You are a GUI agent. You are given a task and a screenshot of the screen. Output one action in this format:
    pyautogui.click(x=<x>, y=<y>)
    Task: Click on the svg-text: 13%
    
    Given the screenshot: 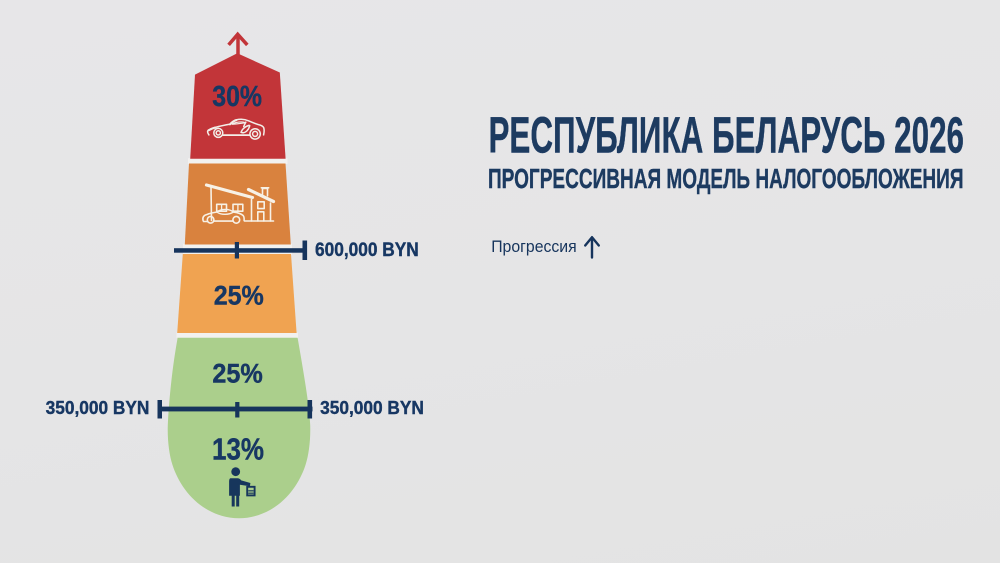 What is the action you would take?
    pyautogui.click(x=238, y=448)
    